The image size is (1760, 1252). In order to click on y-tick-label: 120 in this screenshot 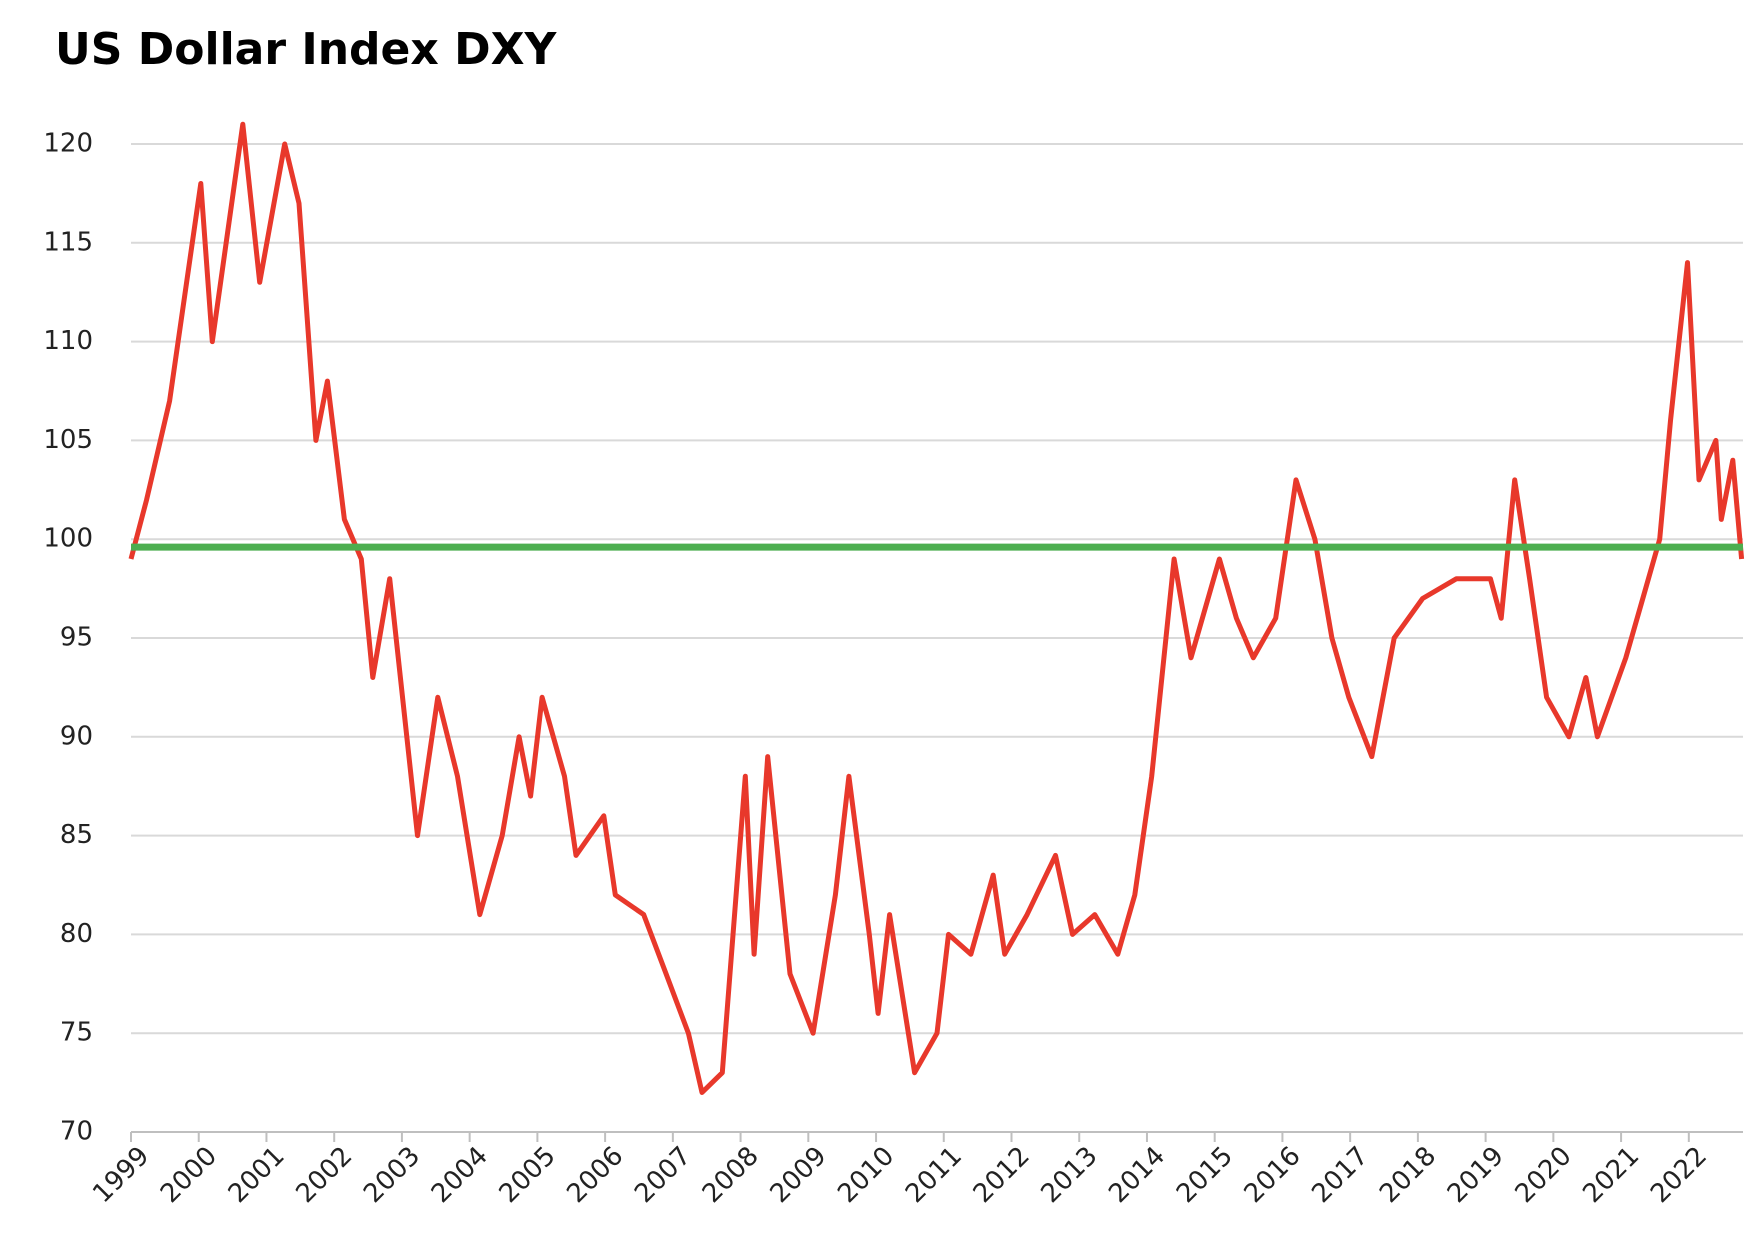, I will do `click(68, 144)`.